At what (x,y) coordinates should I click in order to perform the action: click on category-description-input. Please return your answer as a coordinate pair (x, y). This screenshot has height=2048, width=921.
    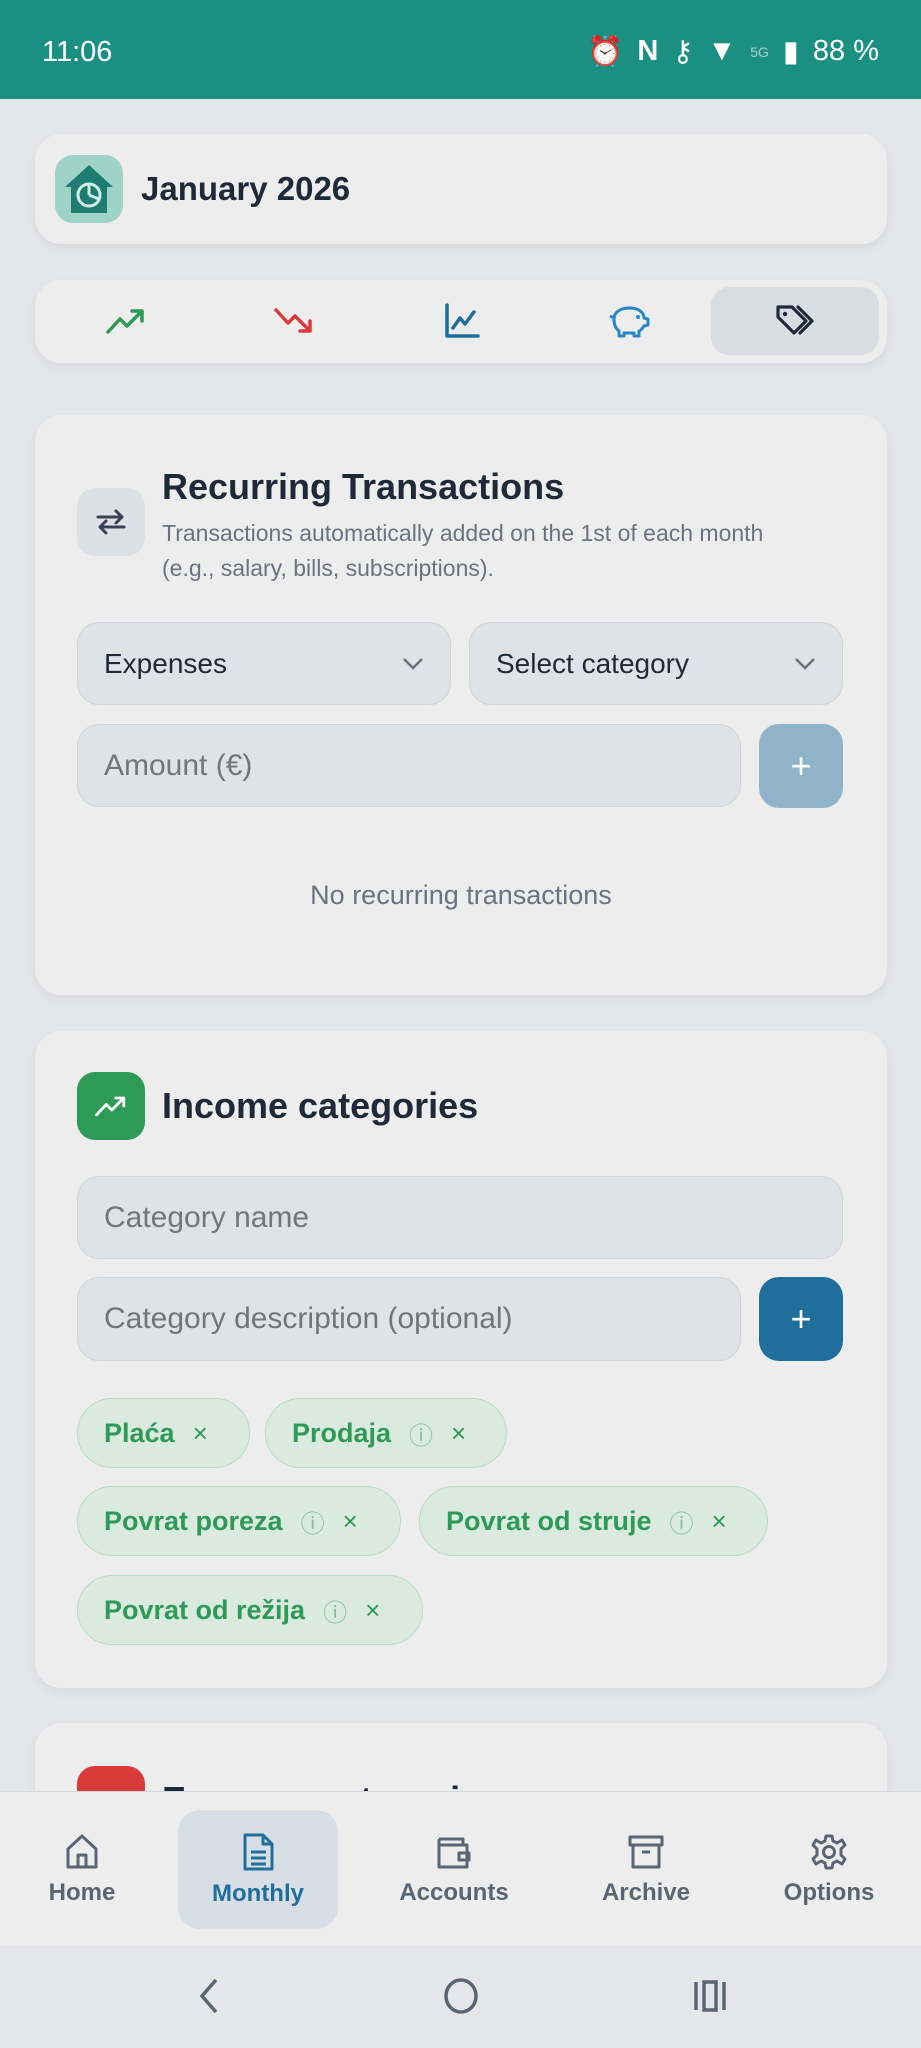
    Looking at the image, I should click on (409, 1319).